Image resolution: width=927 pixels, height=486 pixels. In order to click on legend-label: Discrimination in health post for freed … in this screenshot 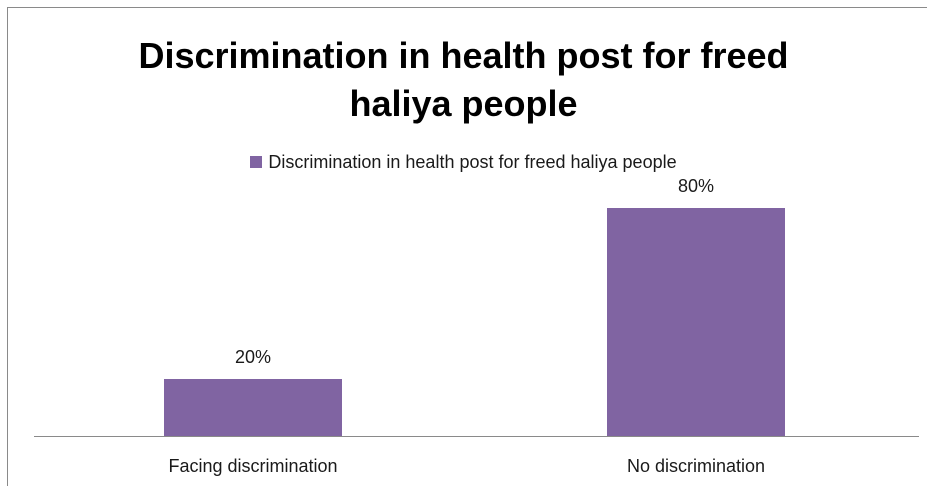, I will do `click(472, 162)`.